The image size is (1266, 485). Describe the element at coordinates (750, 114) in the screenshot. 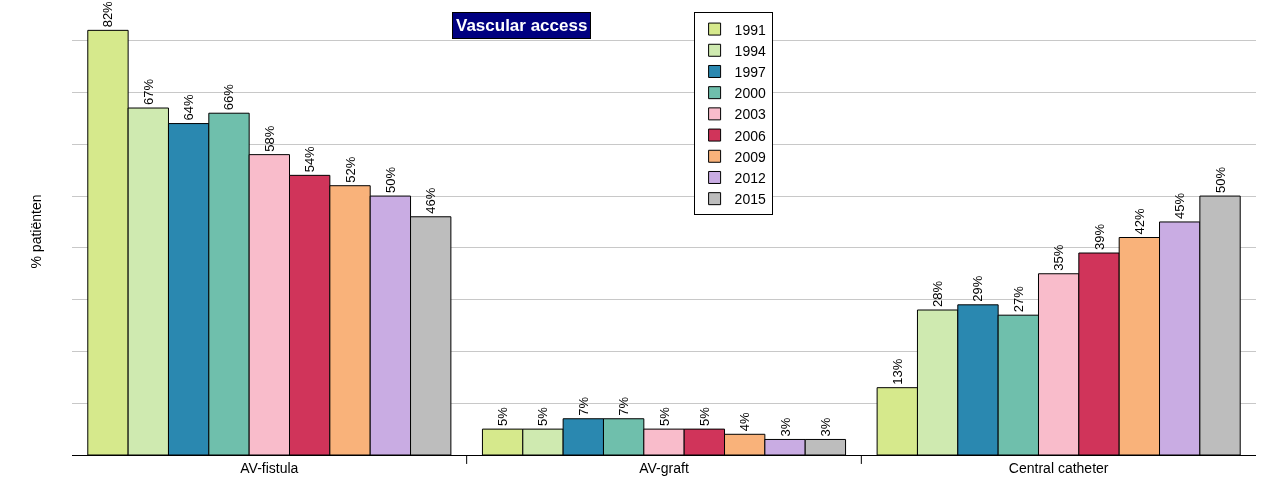

I see `legend-label: 2003` at that location.